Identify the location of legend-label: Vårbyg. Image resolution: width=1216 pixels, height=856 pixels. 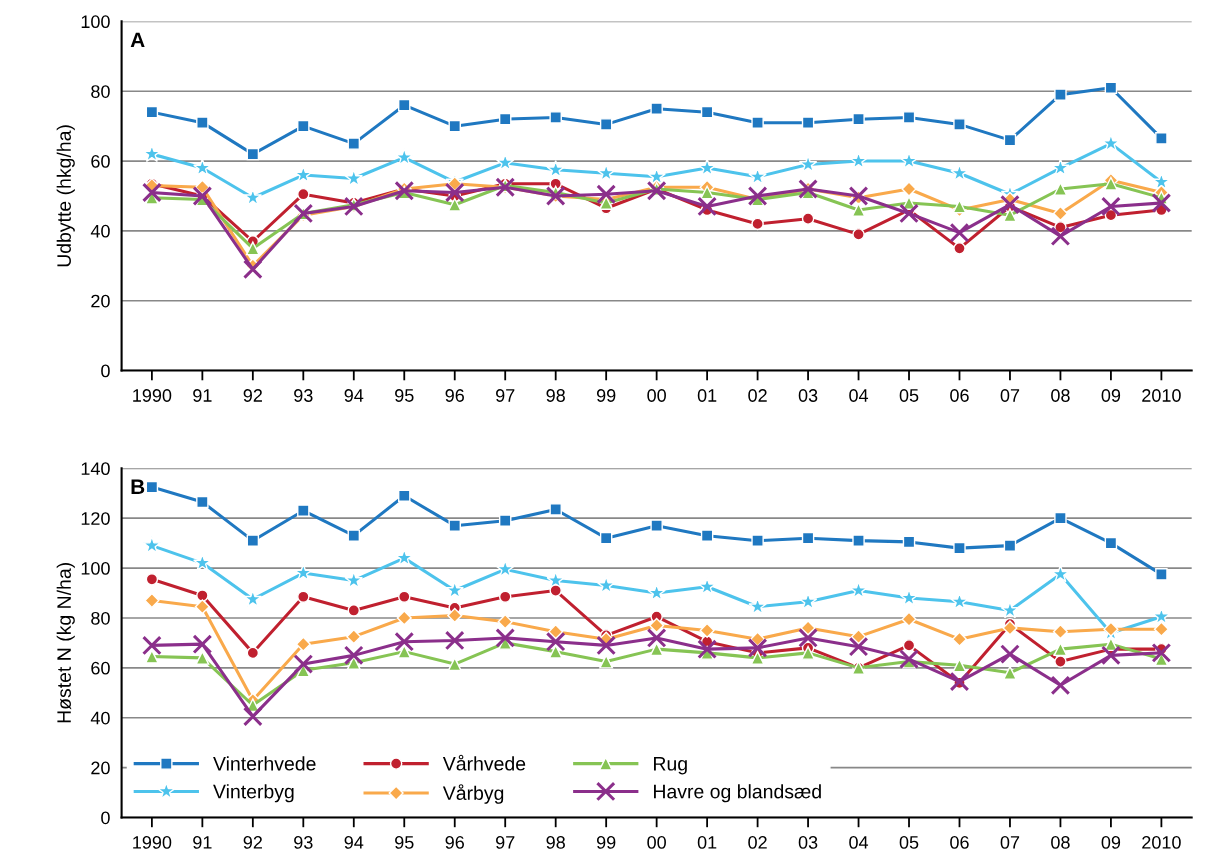
(473, 794).